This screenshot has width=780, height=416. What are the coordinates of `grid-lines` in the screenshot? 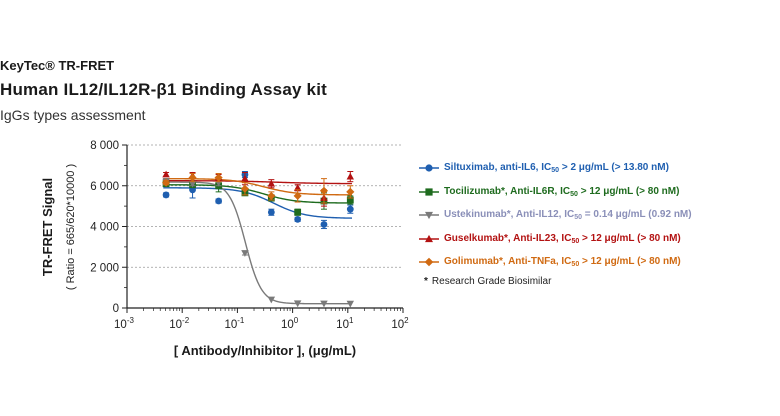 It's located at (265, 206).